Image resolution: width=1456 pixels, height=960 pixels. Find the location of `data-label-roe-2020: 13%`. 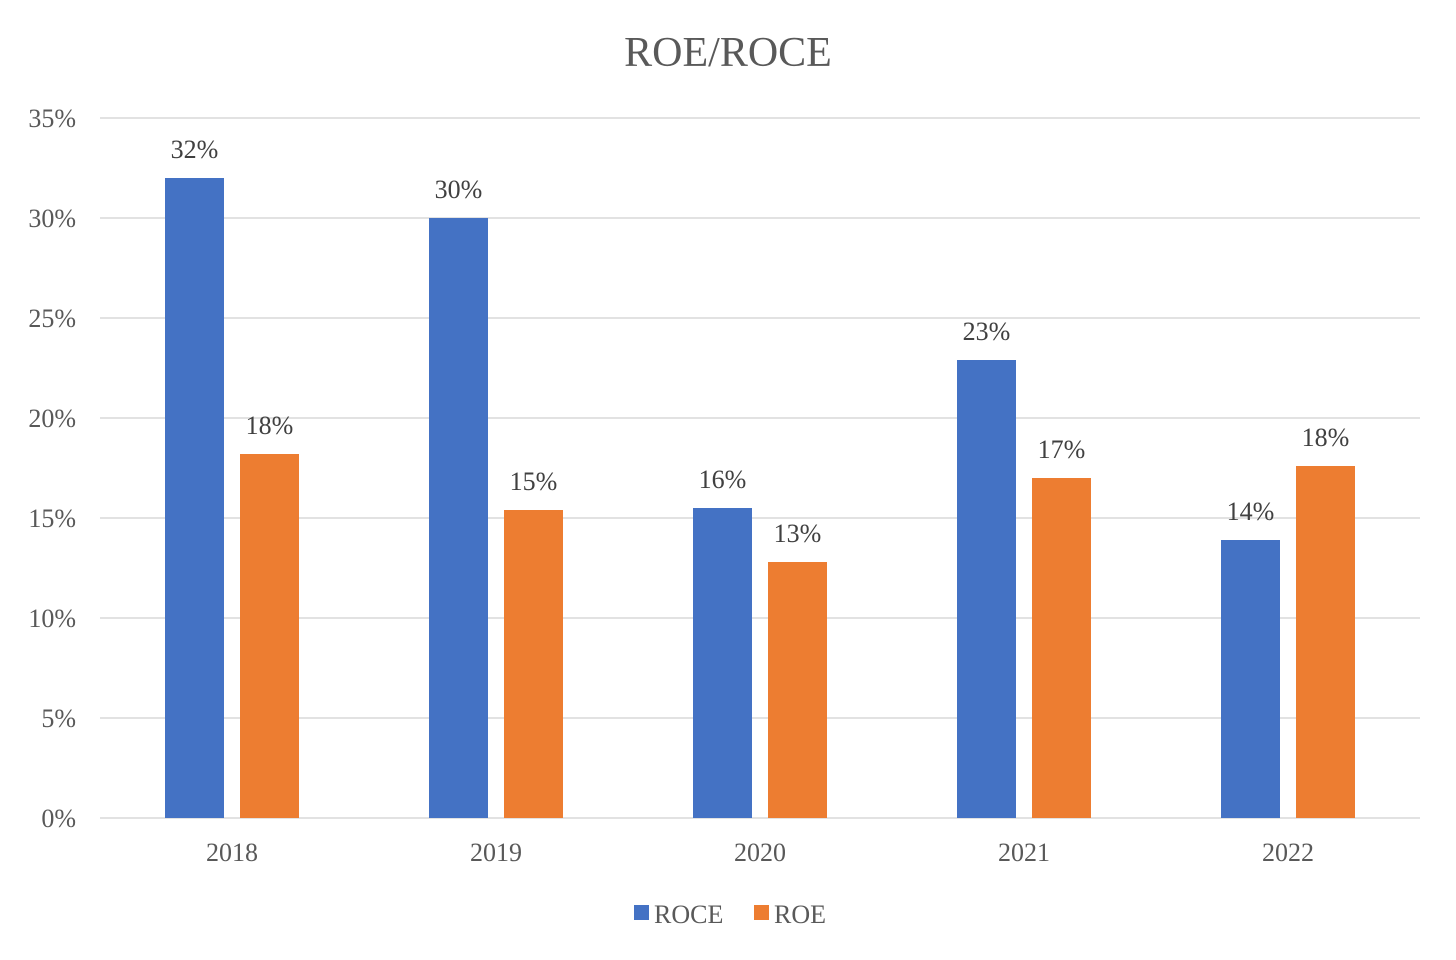

data-label-roe-2020: 13% is located at coordinates (798, 533).